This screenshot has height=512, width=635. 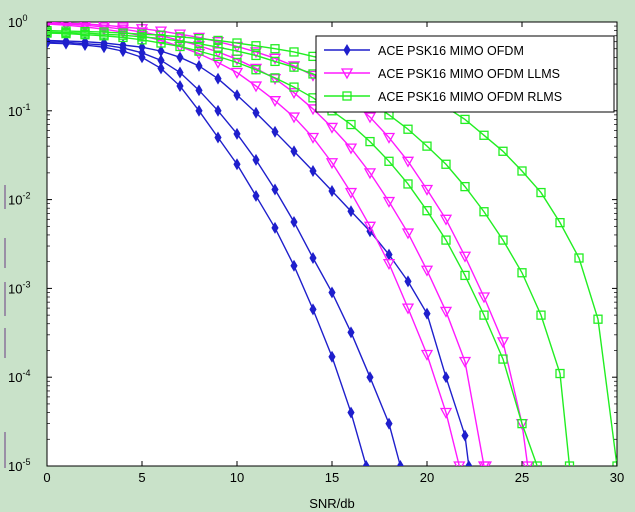 I want to click on legend-label: ACE PSK16 MIMO OFDM, so click(x=451, y=51).